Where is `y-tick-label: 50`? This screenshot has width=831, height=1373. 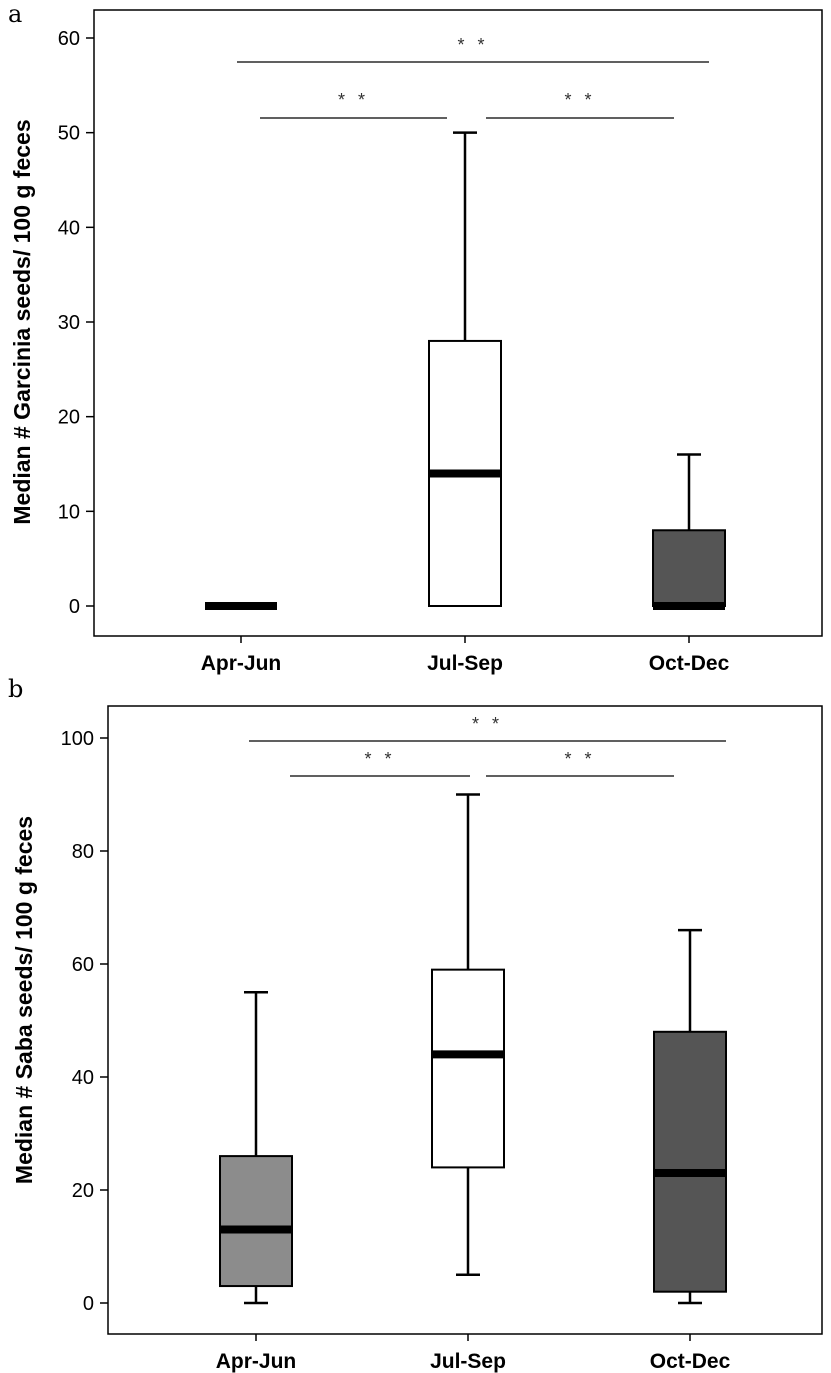
y-tick-label: 50 is located at coordinates (69, 134).